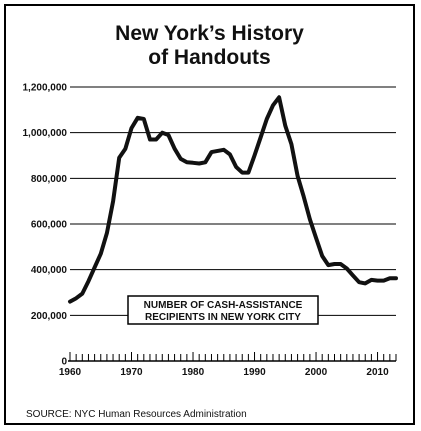 The image size is (421, 431). I want to click on y-tick-label: 200,000, so click(49, 316).